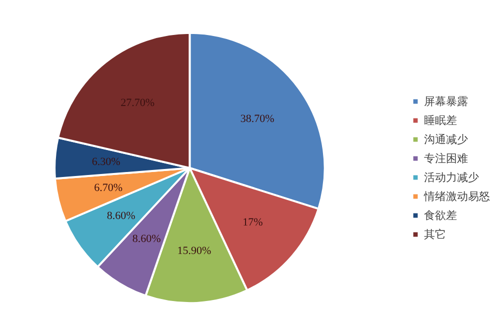  Describe the element at coordinates (137, 102) in the screenshot. I see `data-label: 27.70%` at that location.